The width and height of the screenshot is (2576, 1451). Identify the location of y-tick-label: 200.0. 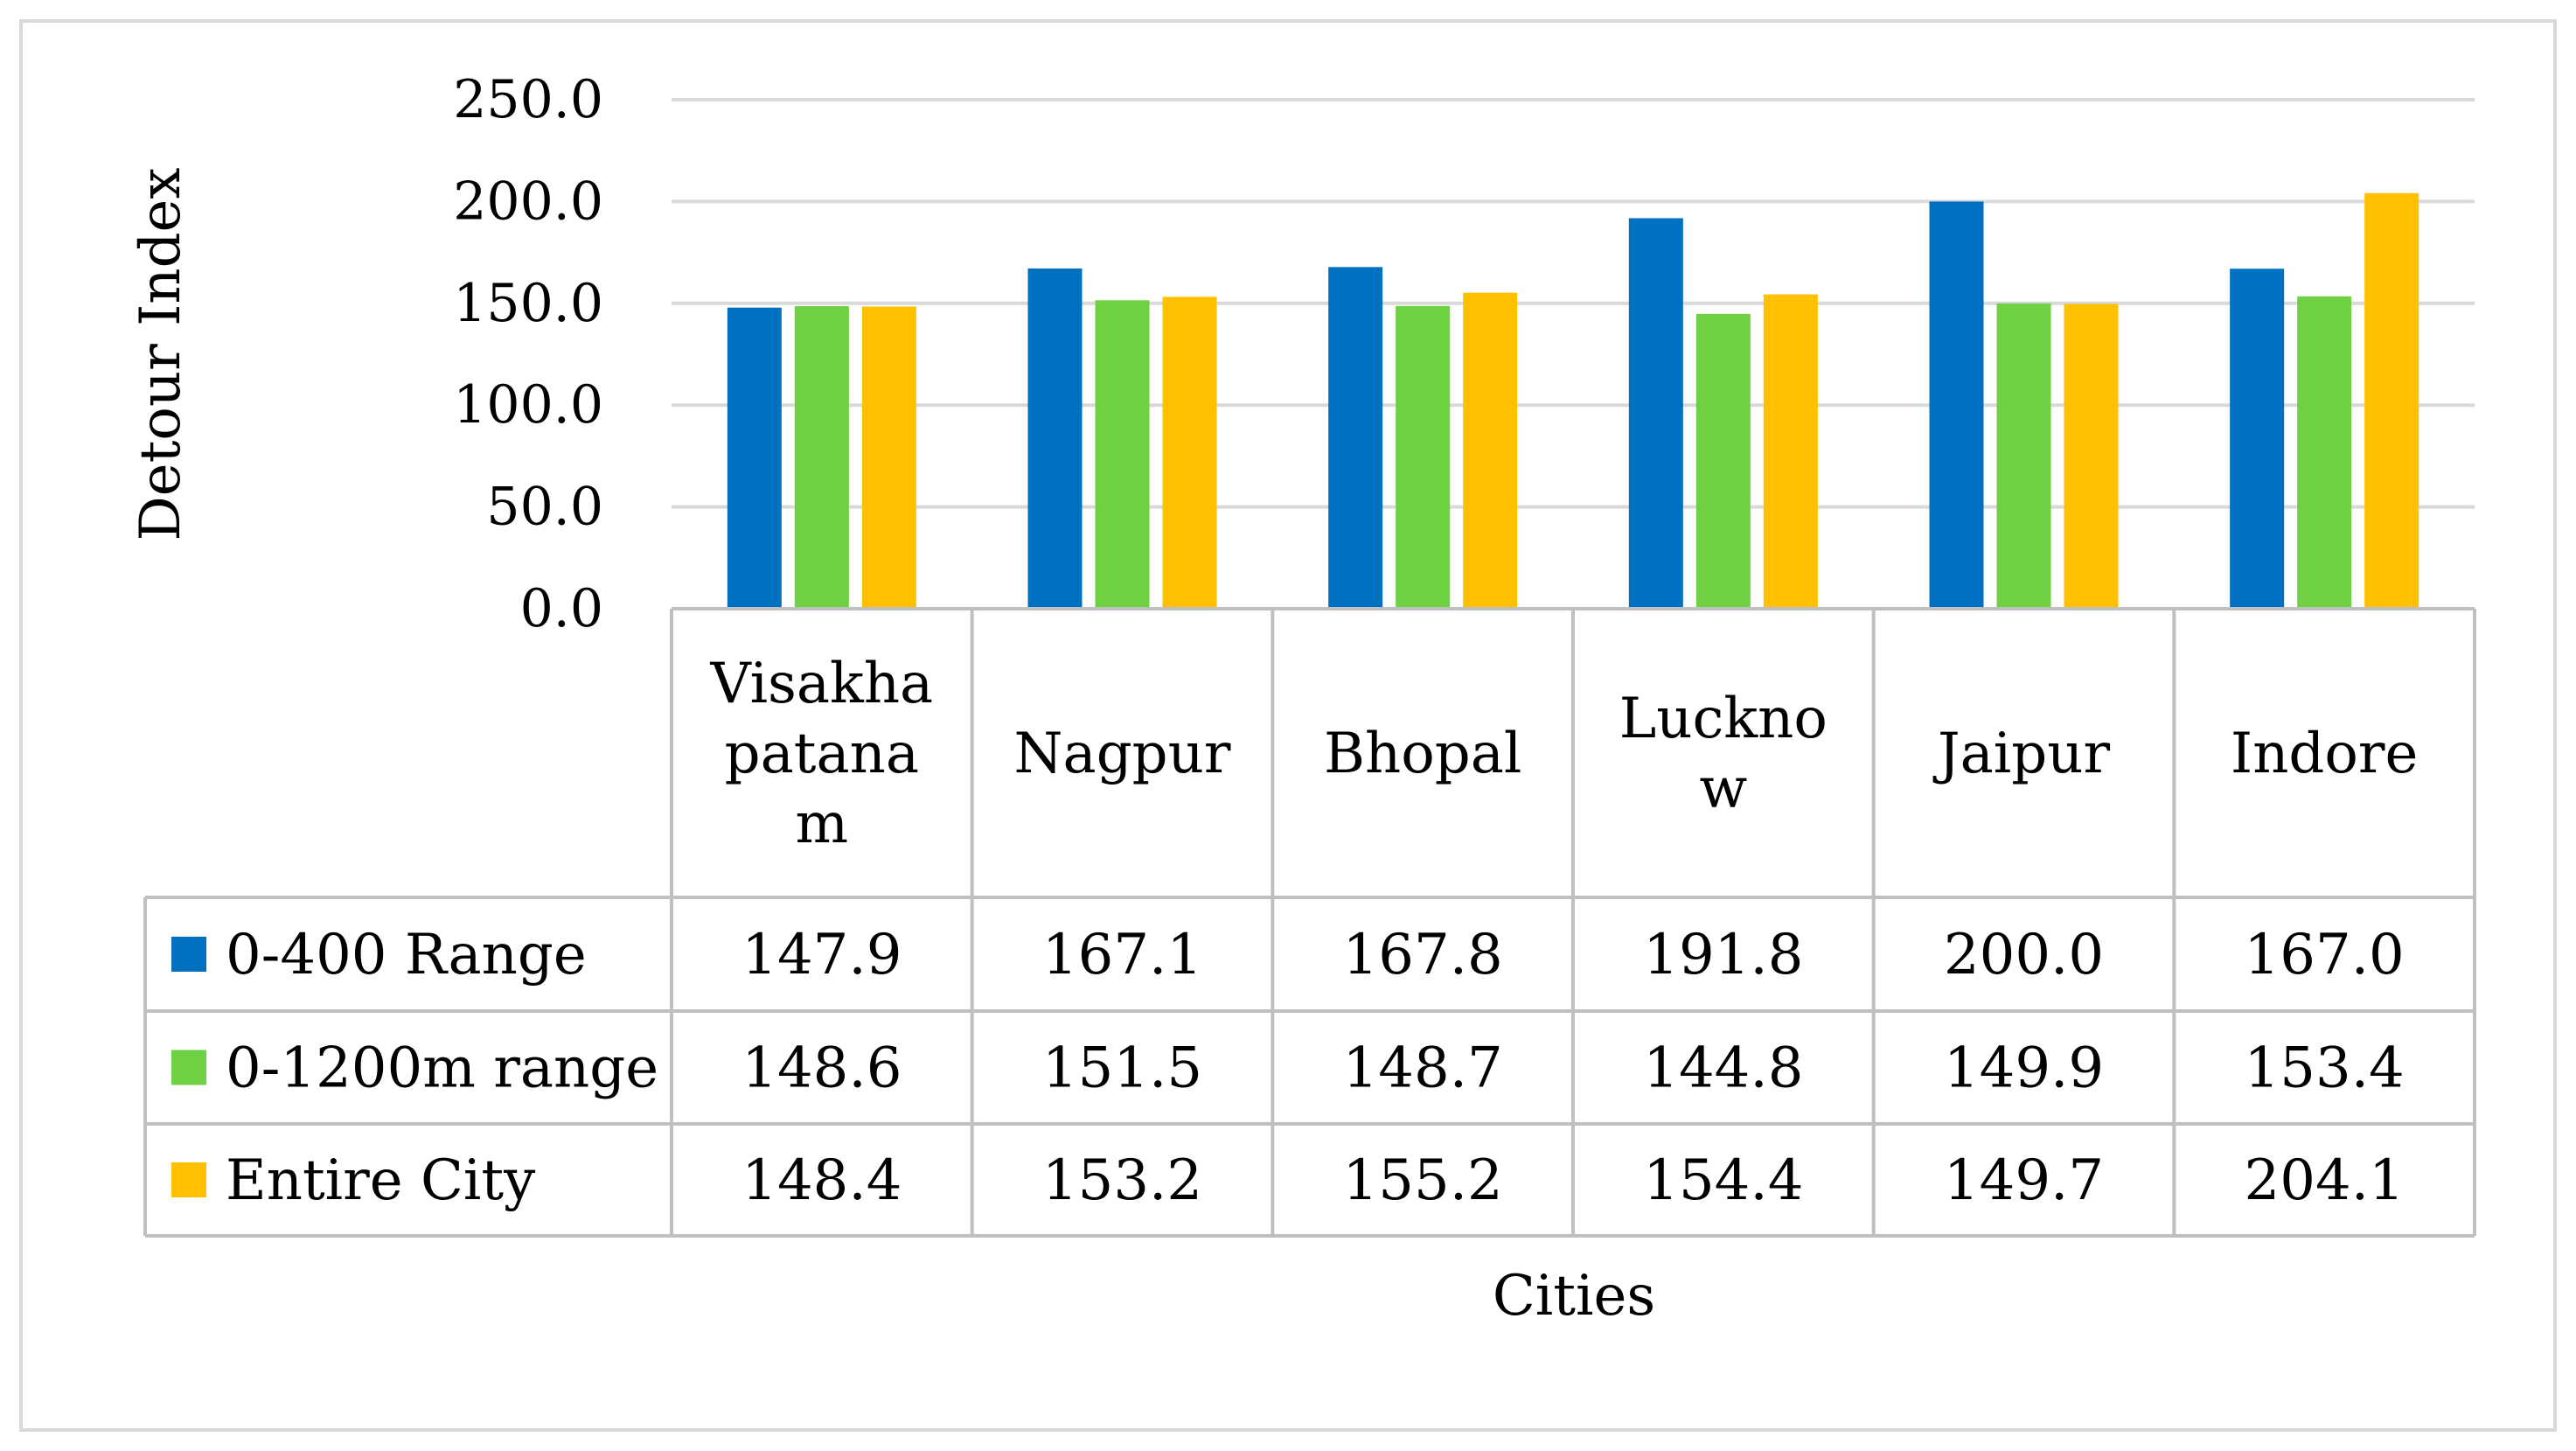
(528, 201).